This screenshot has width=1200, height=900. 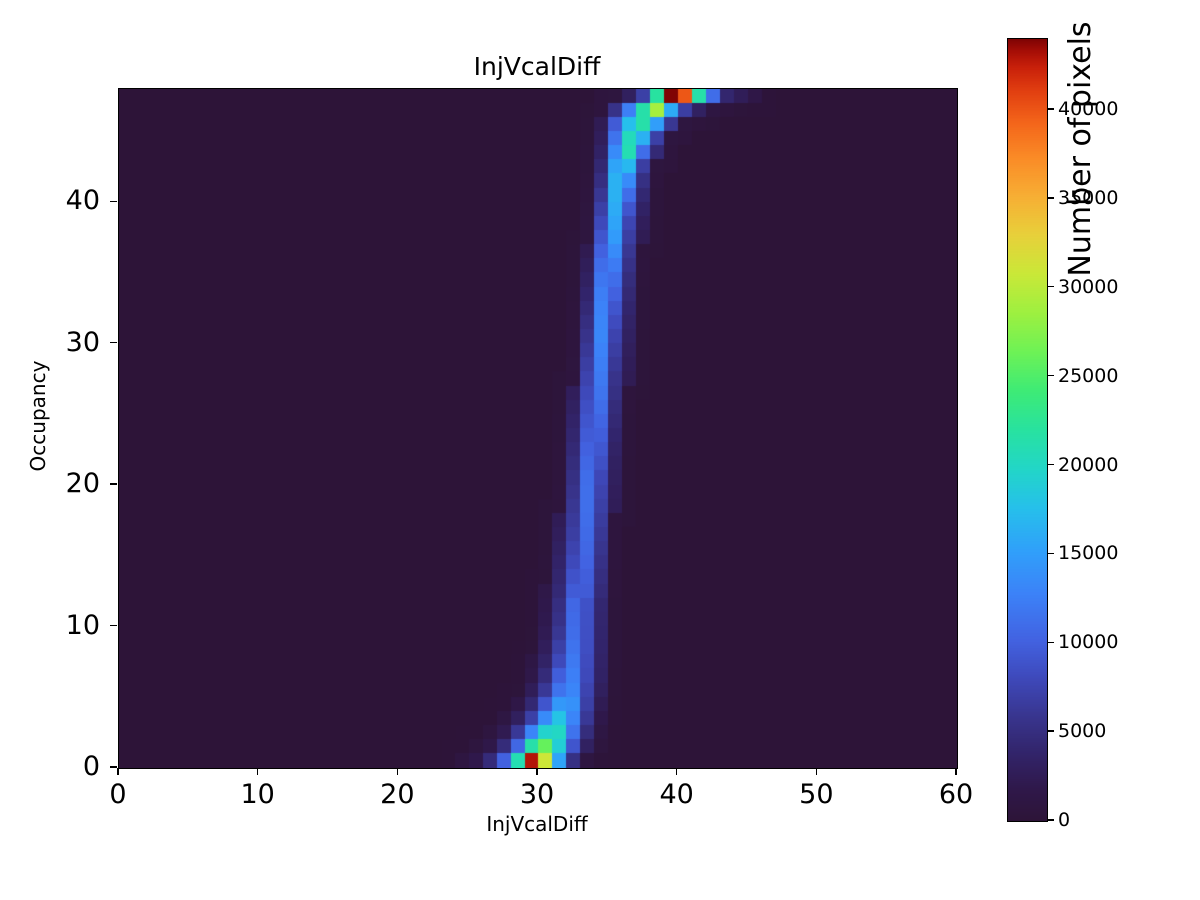 What do you see at coordinates (537, 794) in the screenshot?
I see `x-tick-label: 30` at bounding box center [537, 794].